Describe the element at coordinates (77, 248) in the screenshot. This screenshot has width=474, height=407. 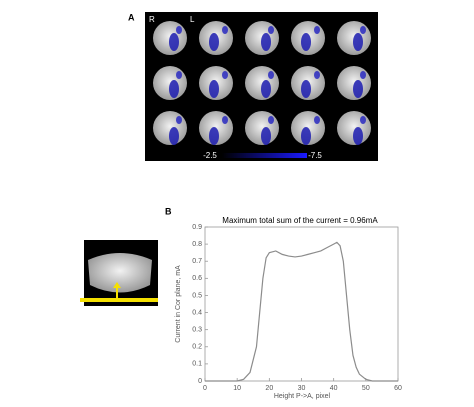
I see `inset-label: A` at that location.